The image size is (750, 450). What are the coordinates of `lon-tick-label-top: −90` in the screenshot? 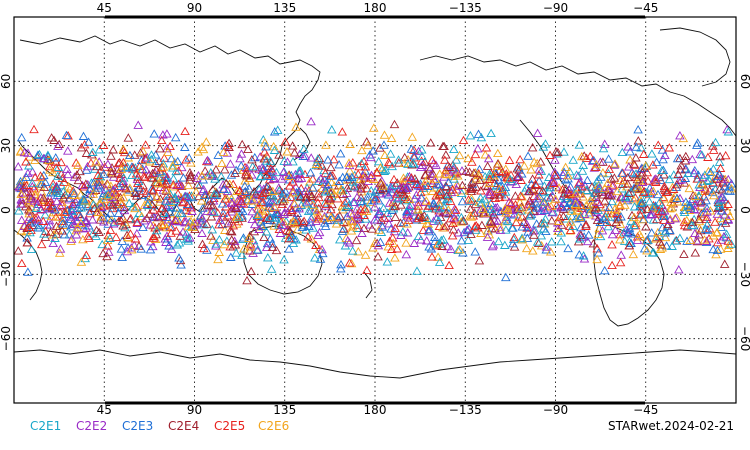 It's located at (555, 8).